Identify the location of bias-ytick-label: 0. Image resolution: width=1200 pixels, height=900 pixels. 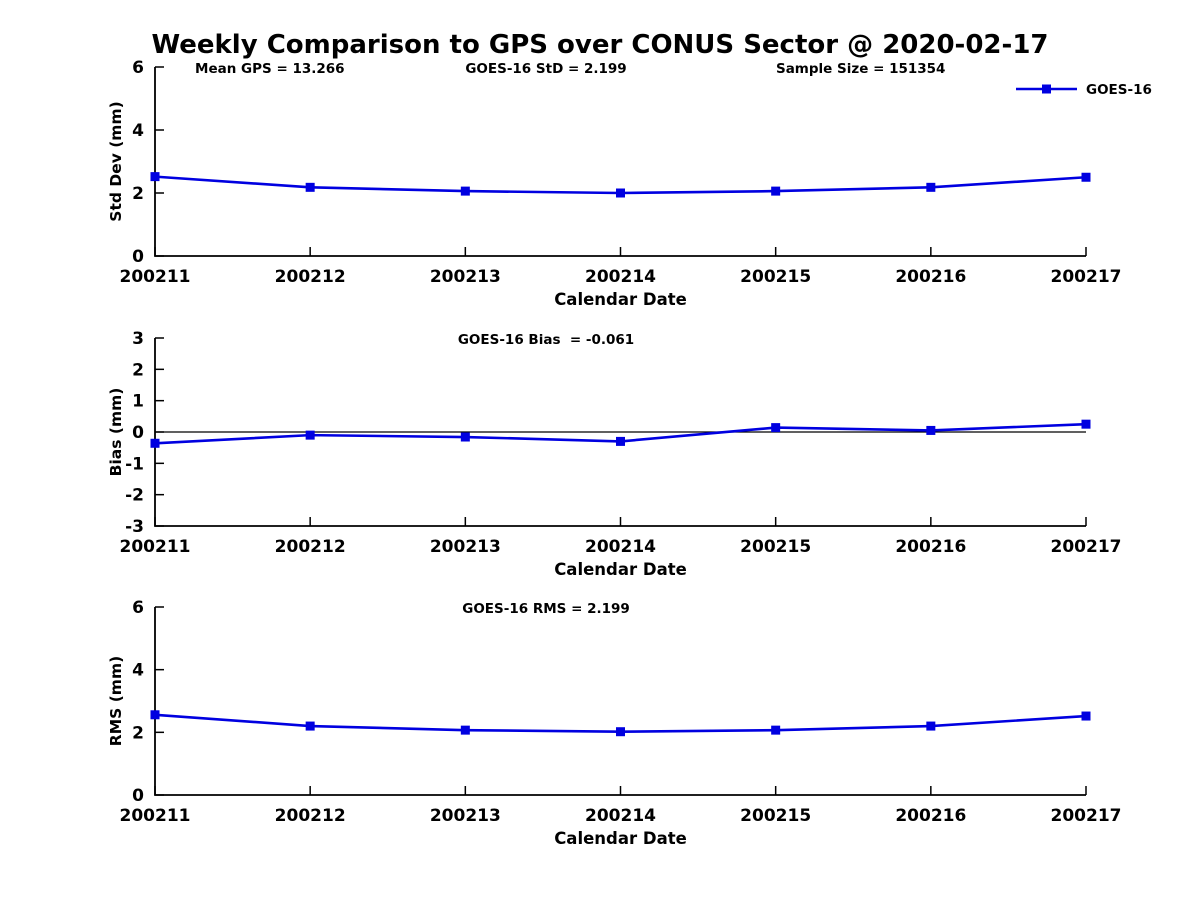
(138, 433).